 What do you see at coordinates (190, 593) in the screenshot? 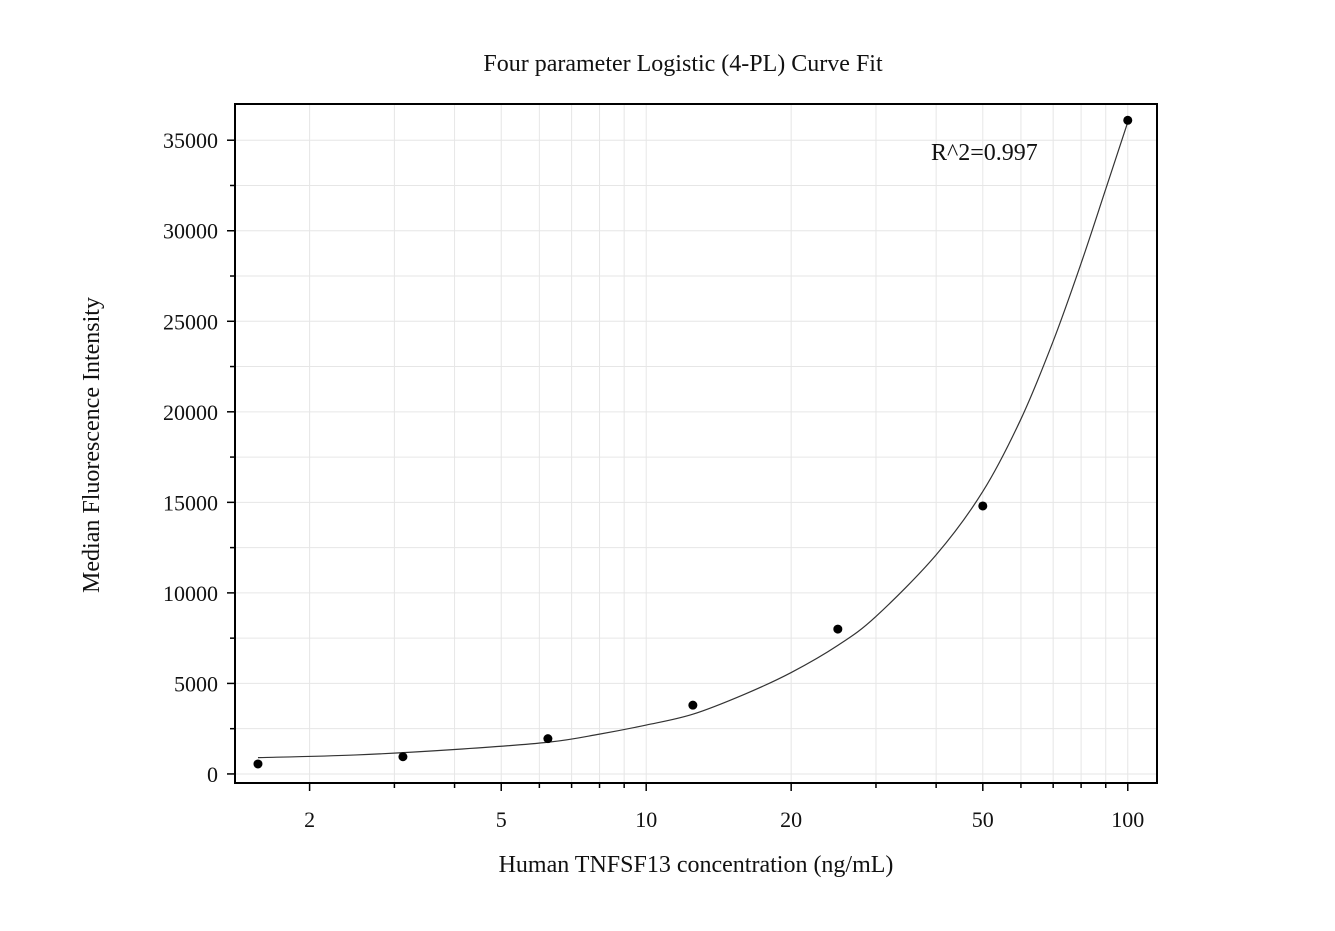
I see `y-tick-label: 10000` at bounding box center [190, 593].